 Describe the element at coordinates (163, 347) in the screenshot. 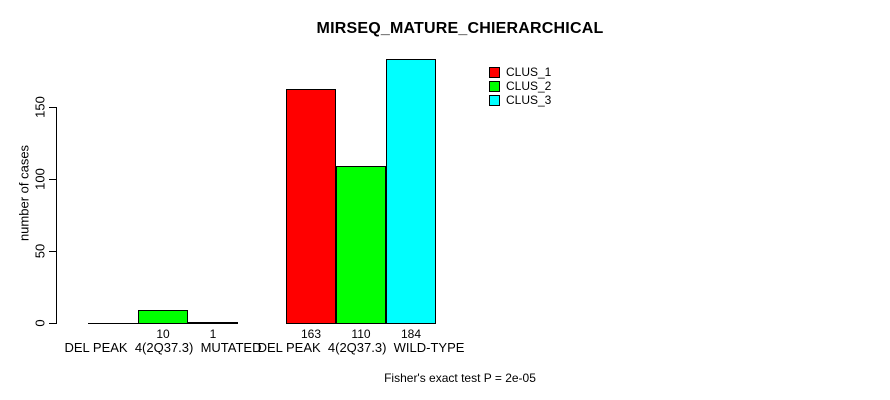

I see `category-label-mutated: DEL PEAK 4(2Q37.3) MUTATED` at that location.